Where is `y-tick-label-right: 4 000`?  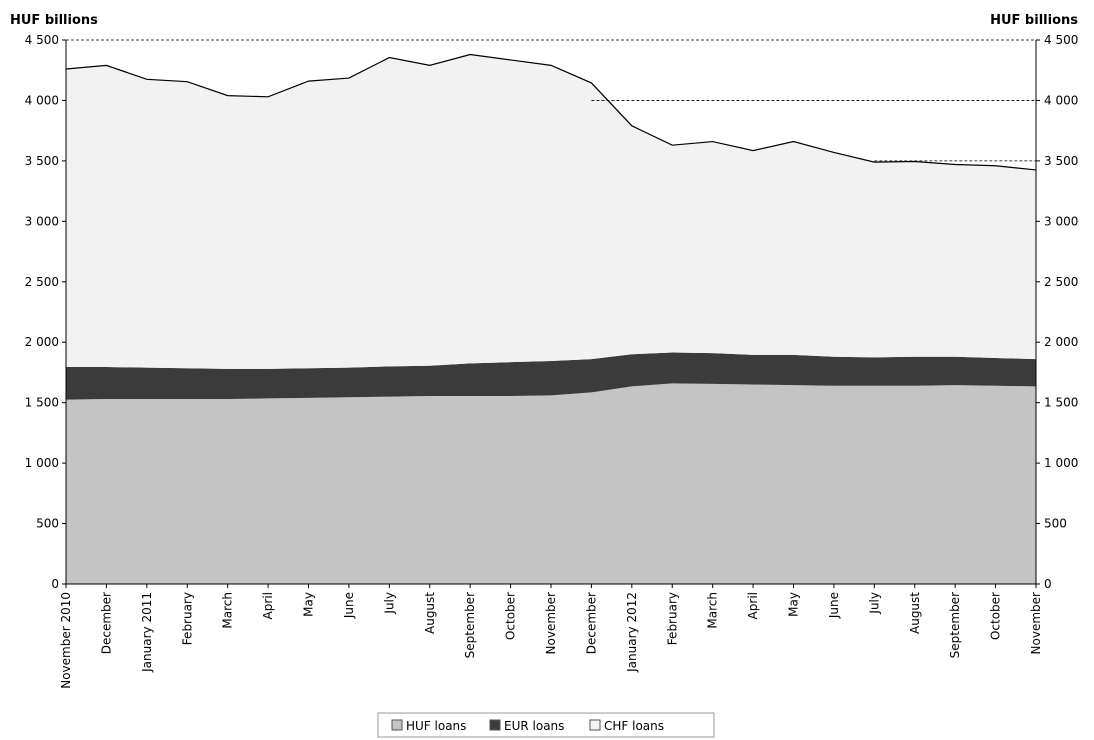 y-tick-label-right: 4 000 is located at coordinates (1061, 100).